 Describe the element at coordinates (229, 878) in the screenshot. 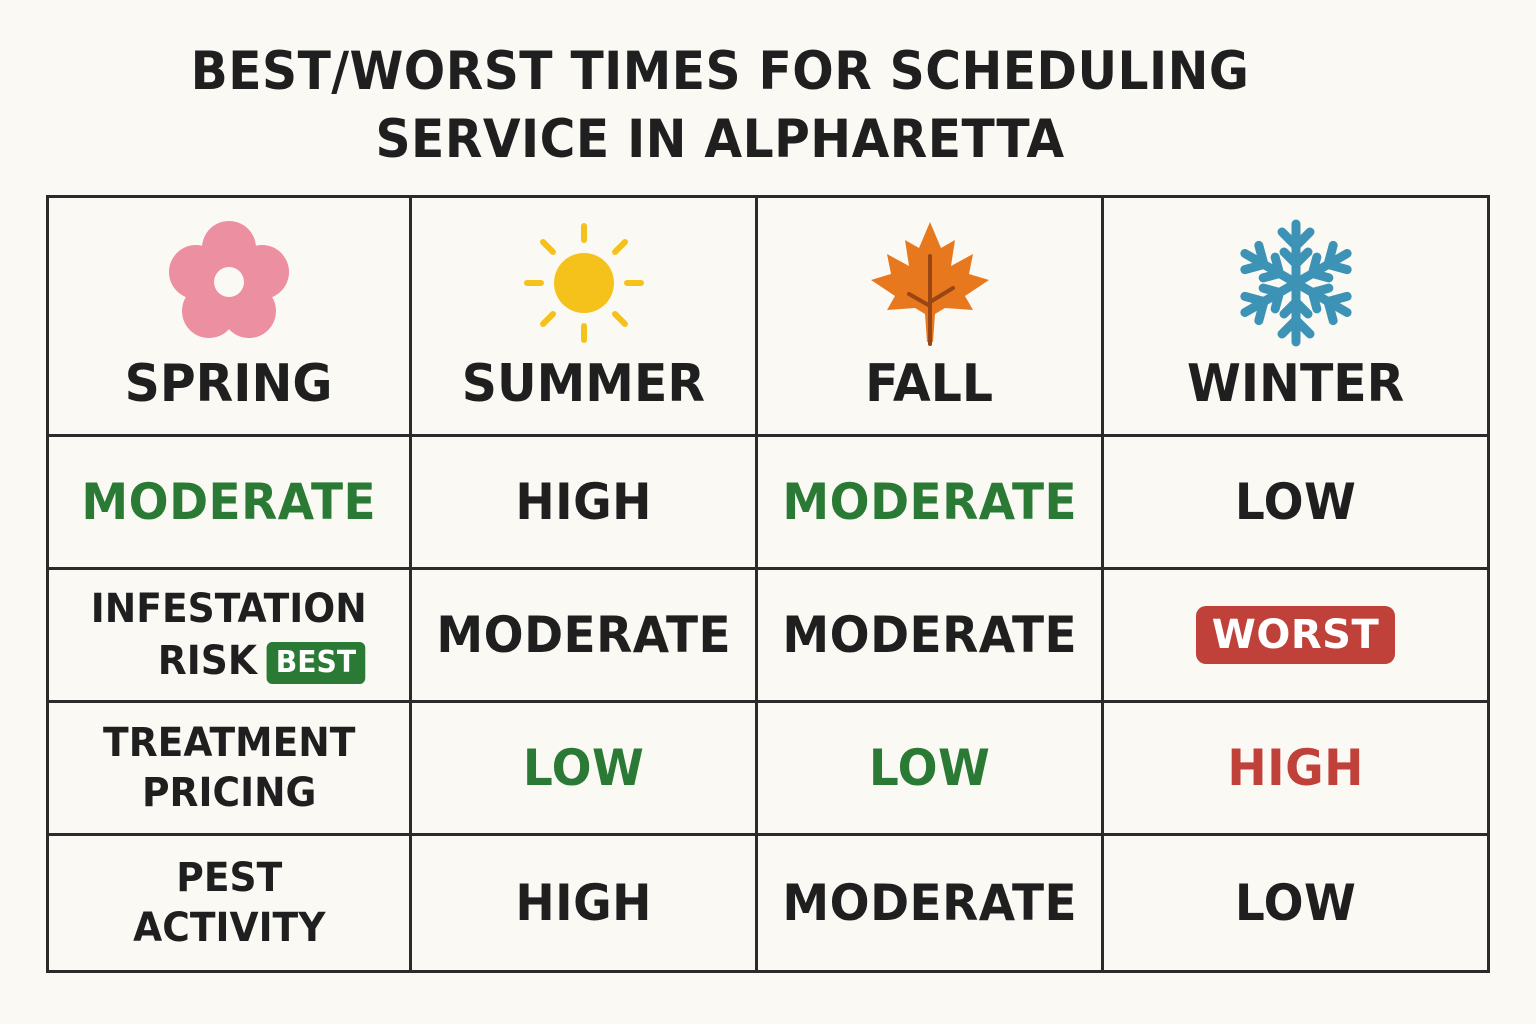

I see `row-label-line-1: PEST` at that location.